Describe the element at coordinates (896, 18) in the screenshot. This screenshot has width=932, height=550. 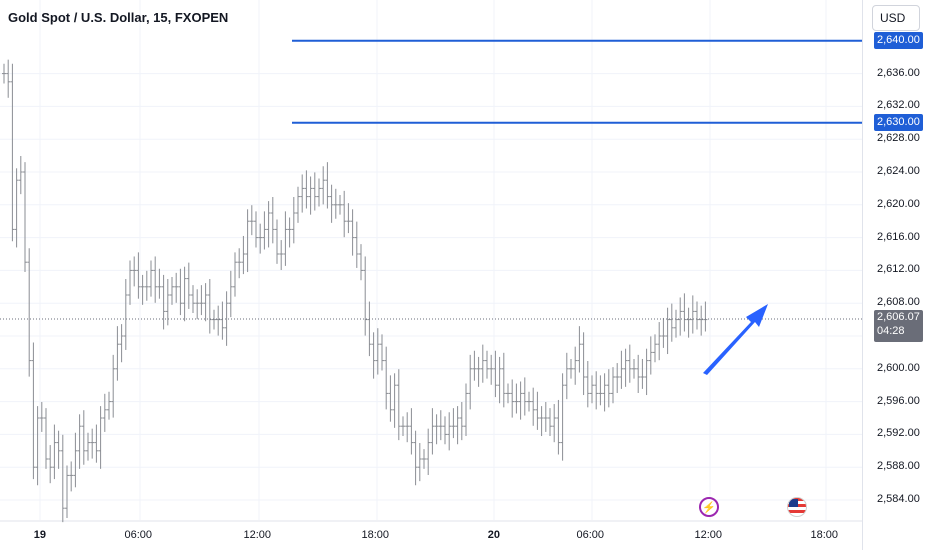
I see `currency-button: USD` at that location.